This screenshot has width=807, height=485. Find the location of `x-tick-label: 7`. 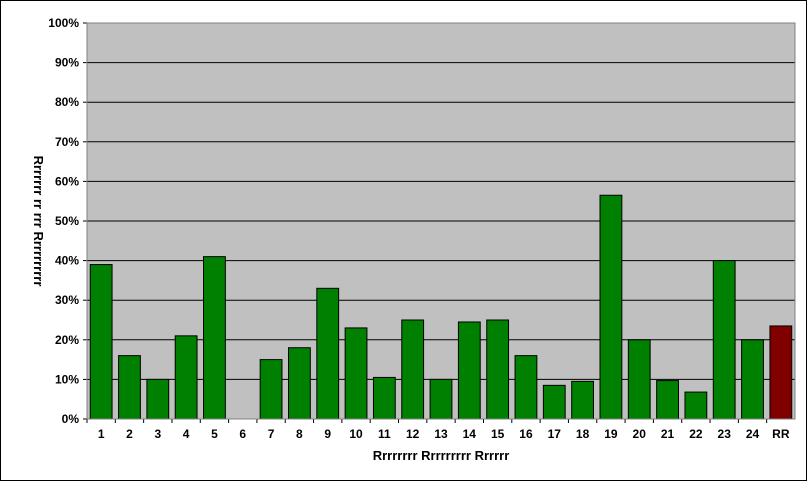

x-tick-label: 7 is located at coordinates (271, 434).